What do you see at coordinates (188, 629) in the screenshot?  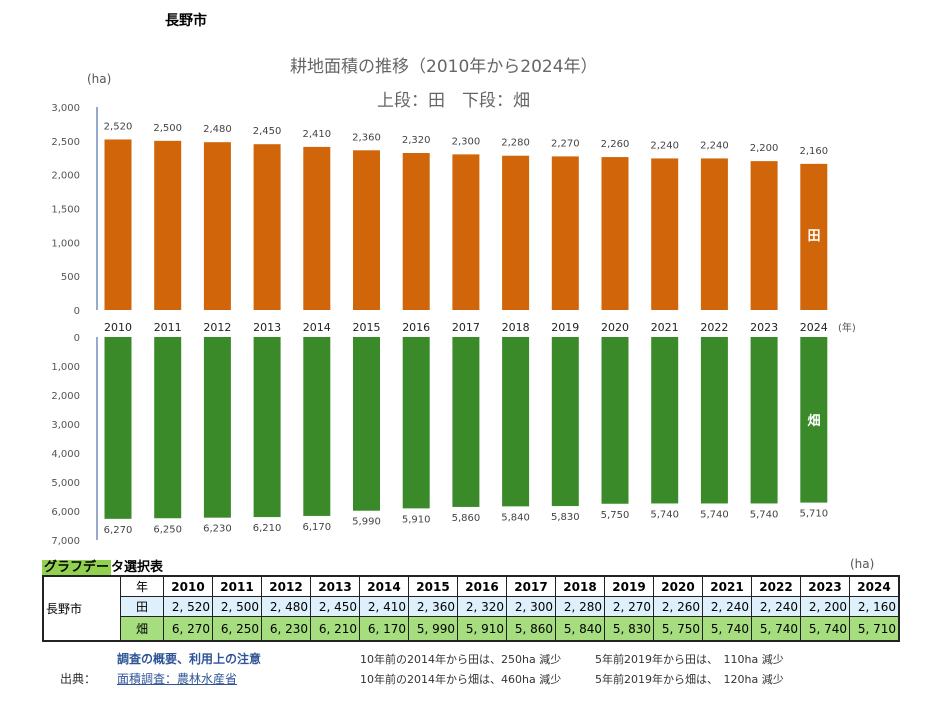 I see `table-cell-field: 6, 270` at bounding box center [188, 629].